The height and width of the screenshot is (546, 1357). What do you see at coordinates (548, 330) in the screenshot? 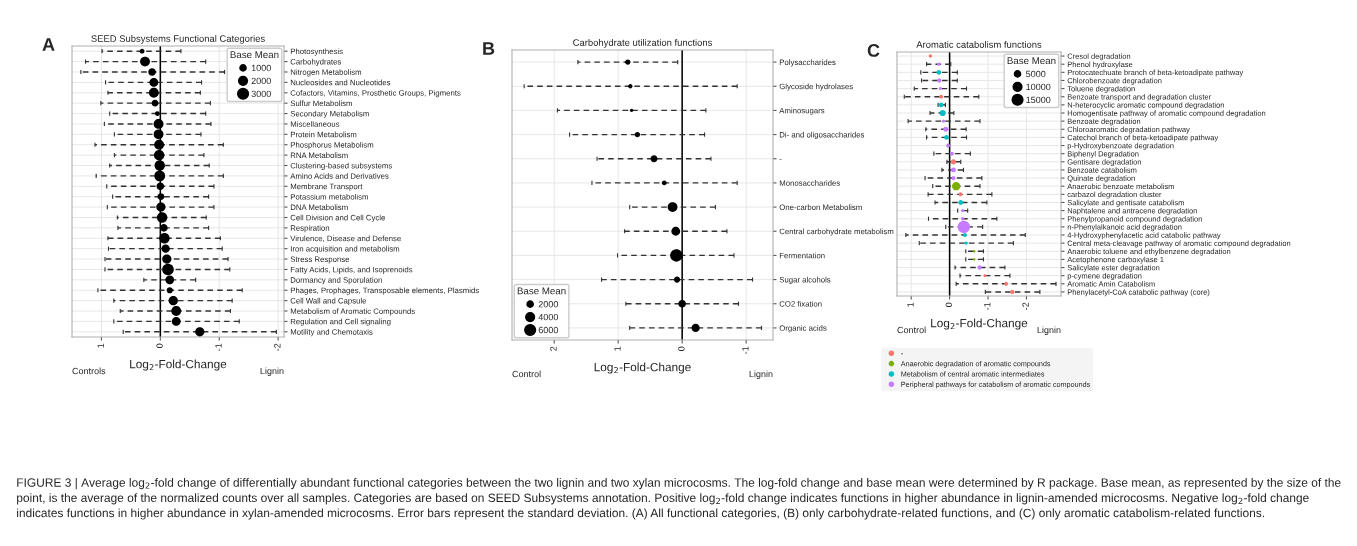
I see `legend-label: 6000` at bounding box center [548, 330].